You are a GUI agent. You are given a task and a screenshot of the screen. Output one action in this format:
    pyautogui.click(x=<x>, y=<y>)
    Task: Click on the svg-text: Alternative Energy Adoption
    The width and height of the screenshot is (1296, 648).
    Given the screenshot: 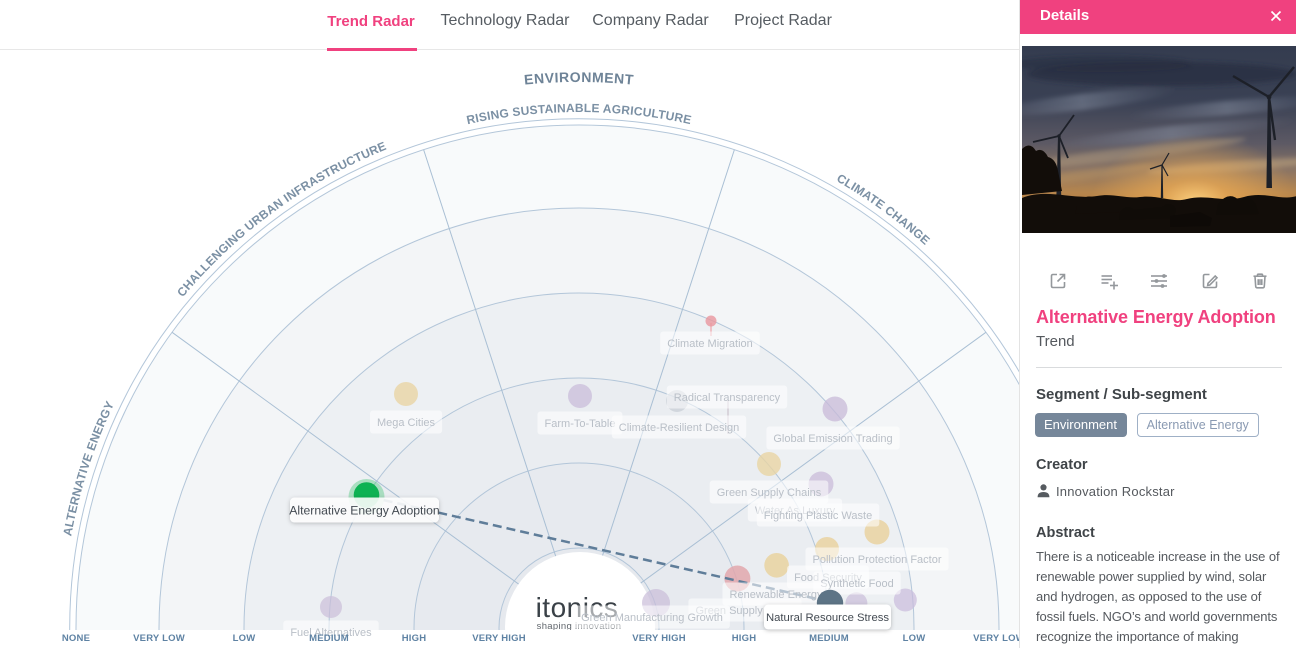 What is the action you would take?
    pyautogui.click(x=364, y=511)
    